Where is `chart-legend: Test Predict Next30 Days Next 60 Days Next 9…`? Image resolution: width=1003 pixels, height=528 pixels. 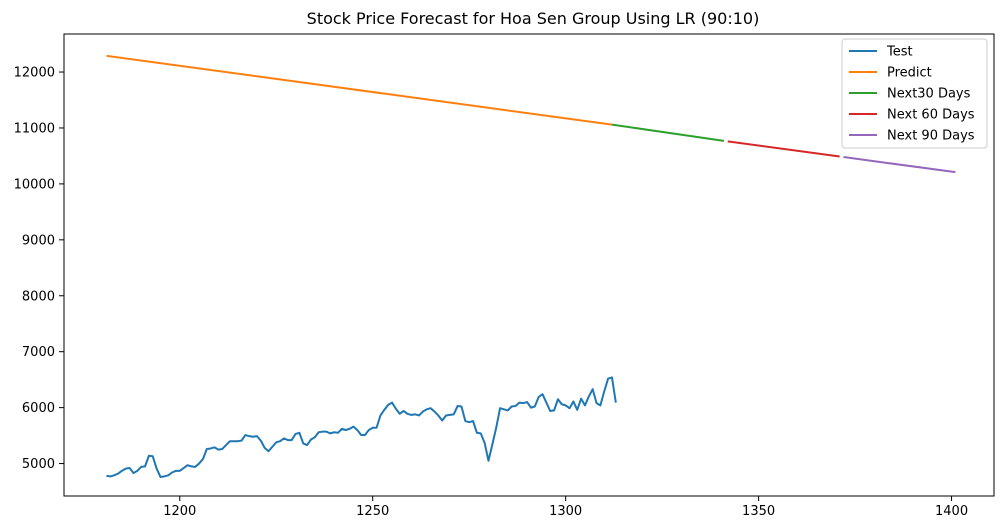 chart-legend: Test Predict Next30 Days Next 60 Days Next 9… is located at coordinates (914, 93).